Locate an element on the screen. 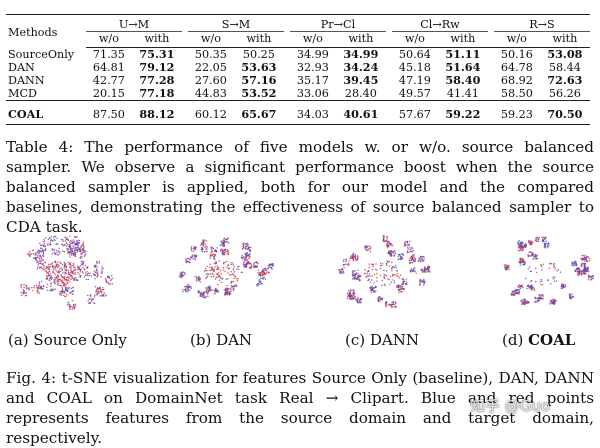  table-cell: 50.16 is located at coordinates (516, 54).